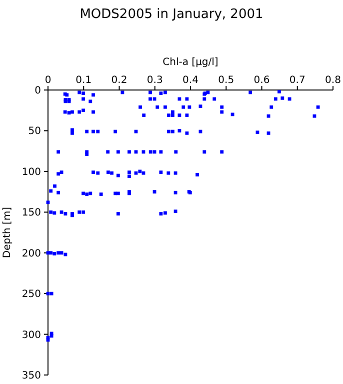 The height and width of the screenshot is (384, 343). I want to click on x-tick-label: 0.2, so click(119, 80).